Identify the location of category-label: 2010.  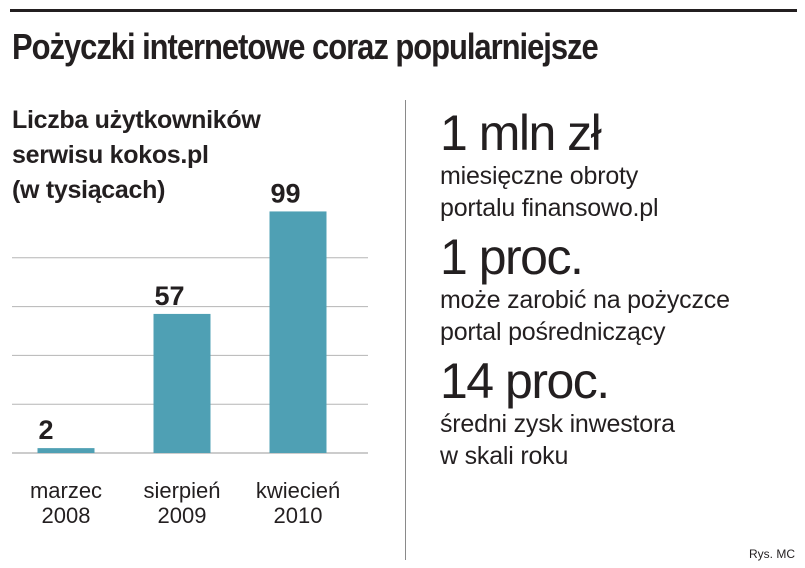
(298, 515).